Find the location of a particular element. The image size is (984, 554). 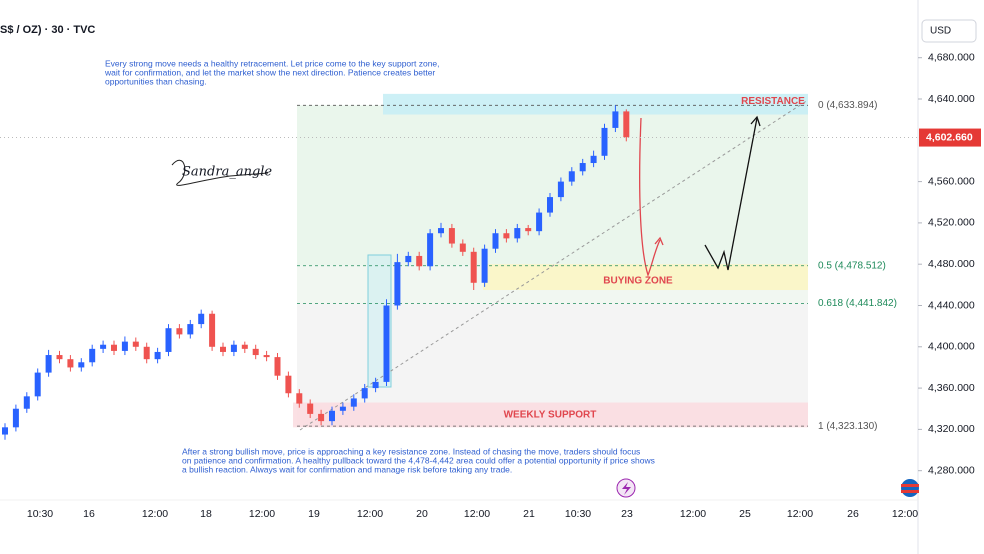

last-price-label: 4,602.660 is located at coordinates (949, 137).